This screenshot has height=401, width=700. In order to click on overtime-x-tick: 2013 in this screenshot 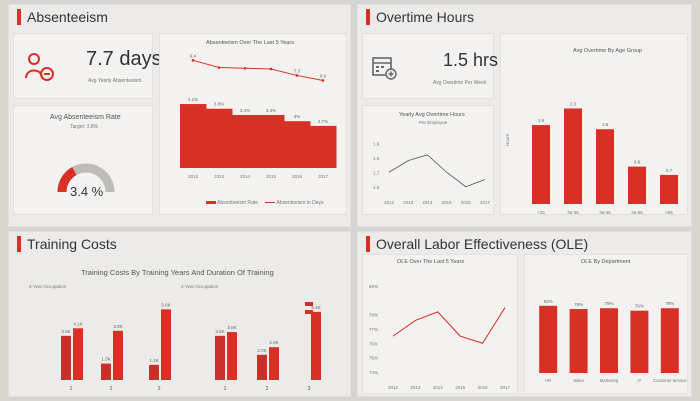, I will do `click(408, 202)`.